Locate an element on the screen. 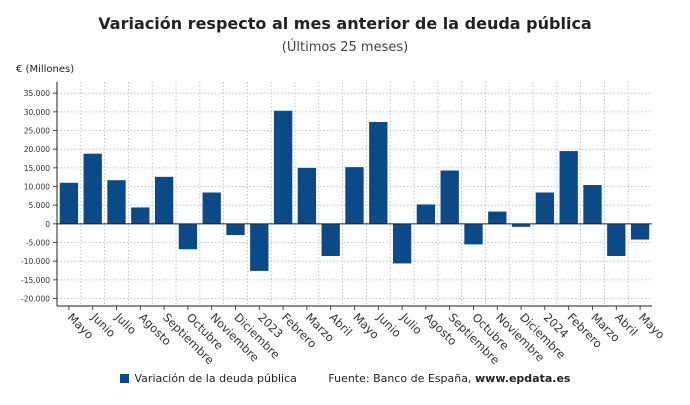 This screenshot has width=690, height=405. y-tick-label: 25.000 is located at coordinates (37, 131).